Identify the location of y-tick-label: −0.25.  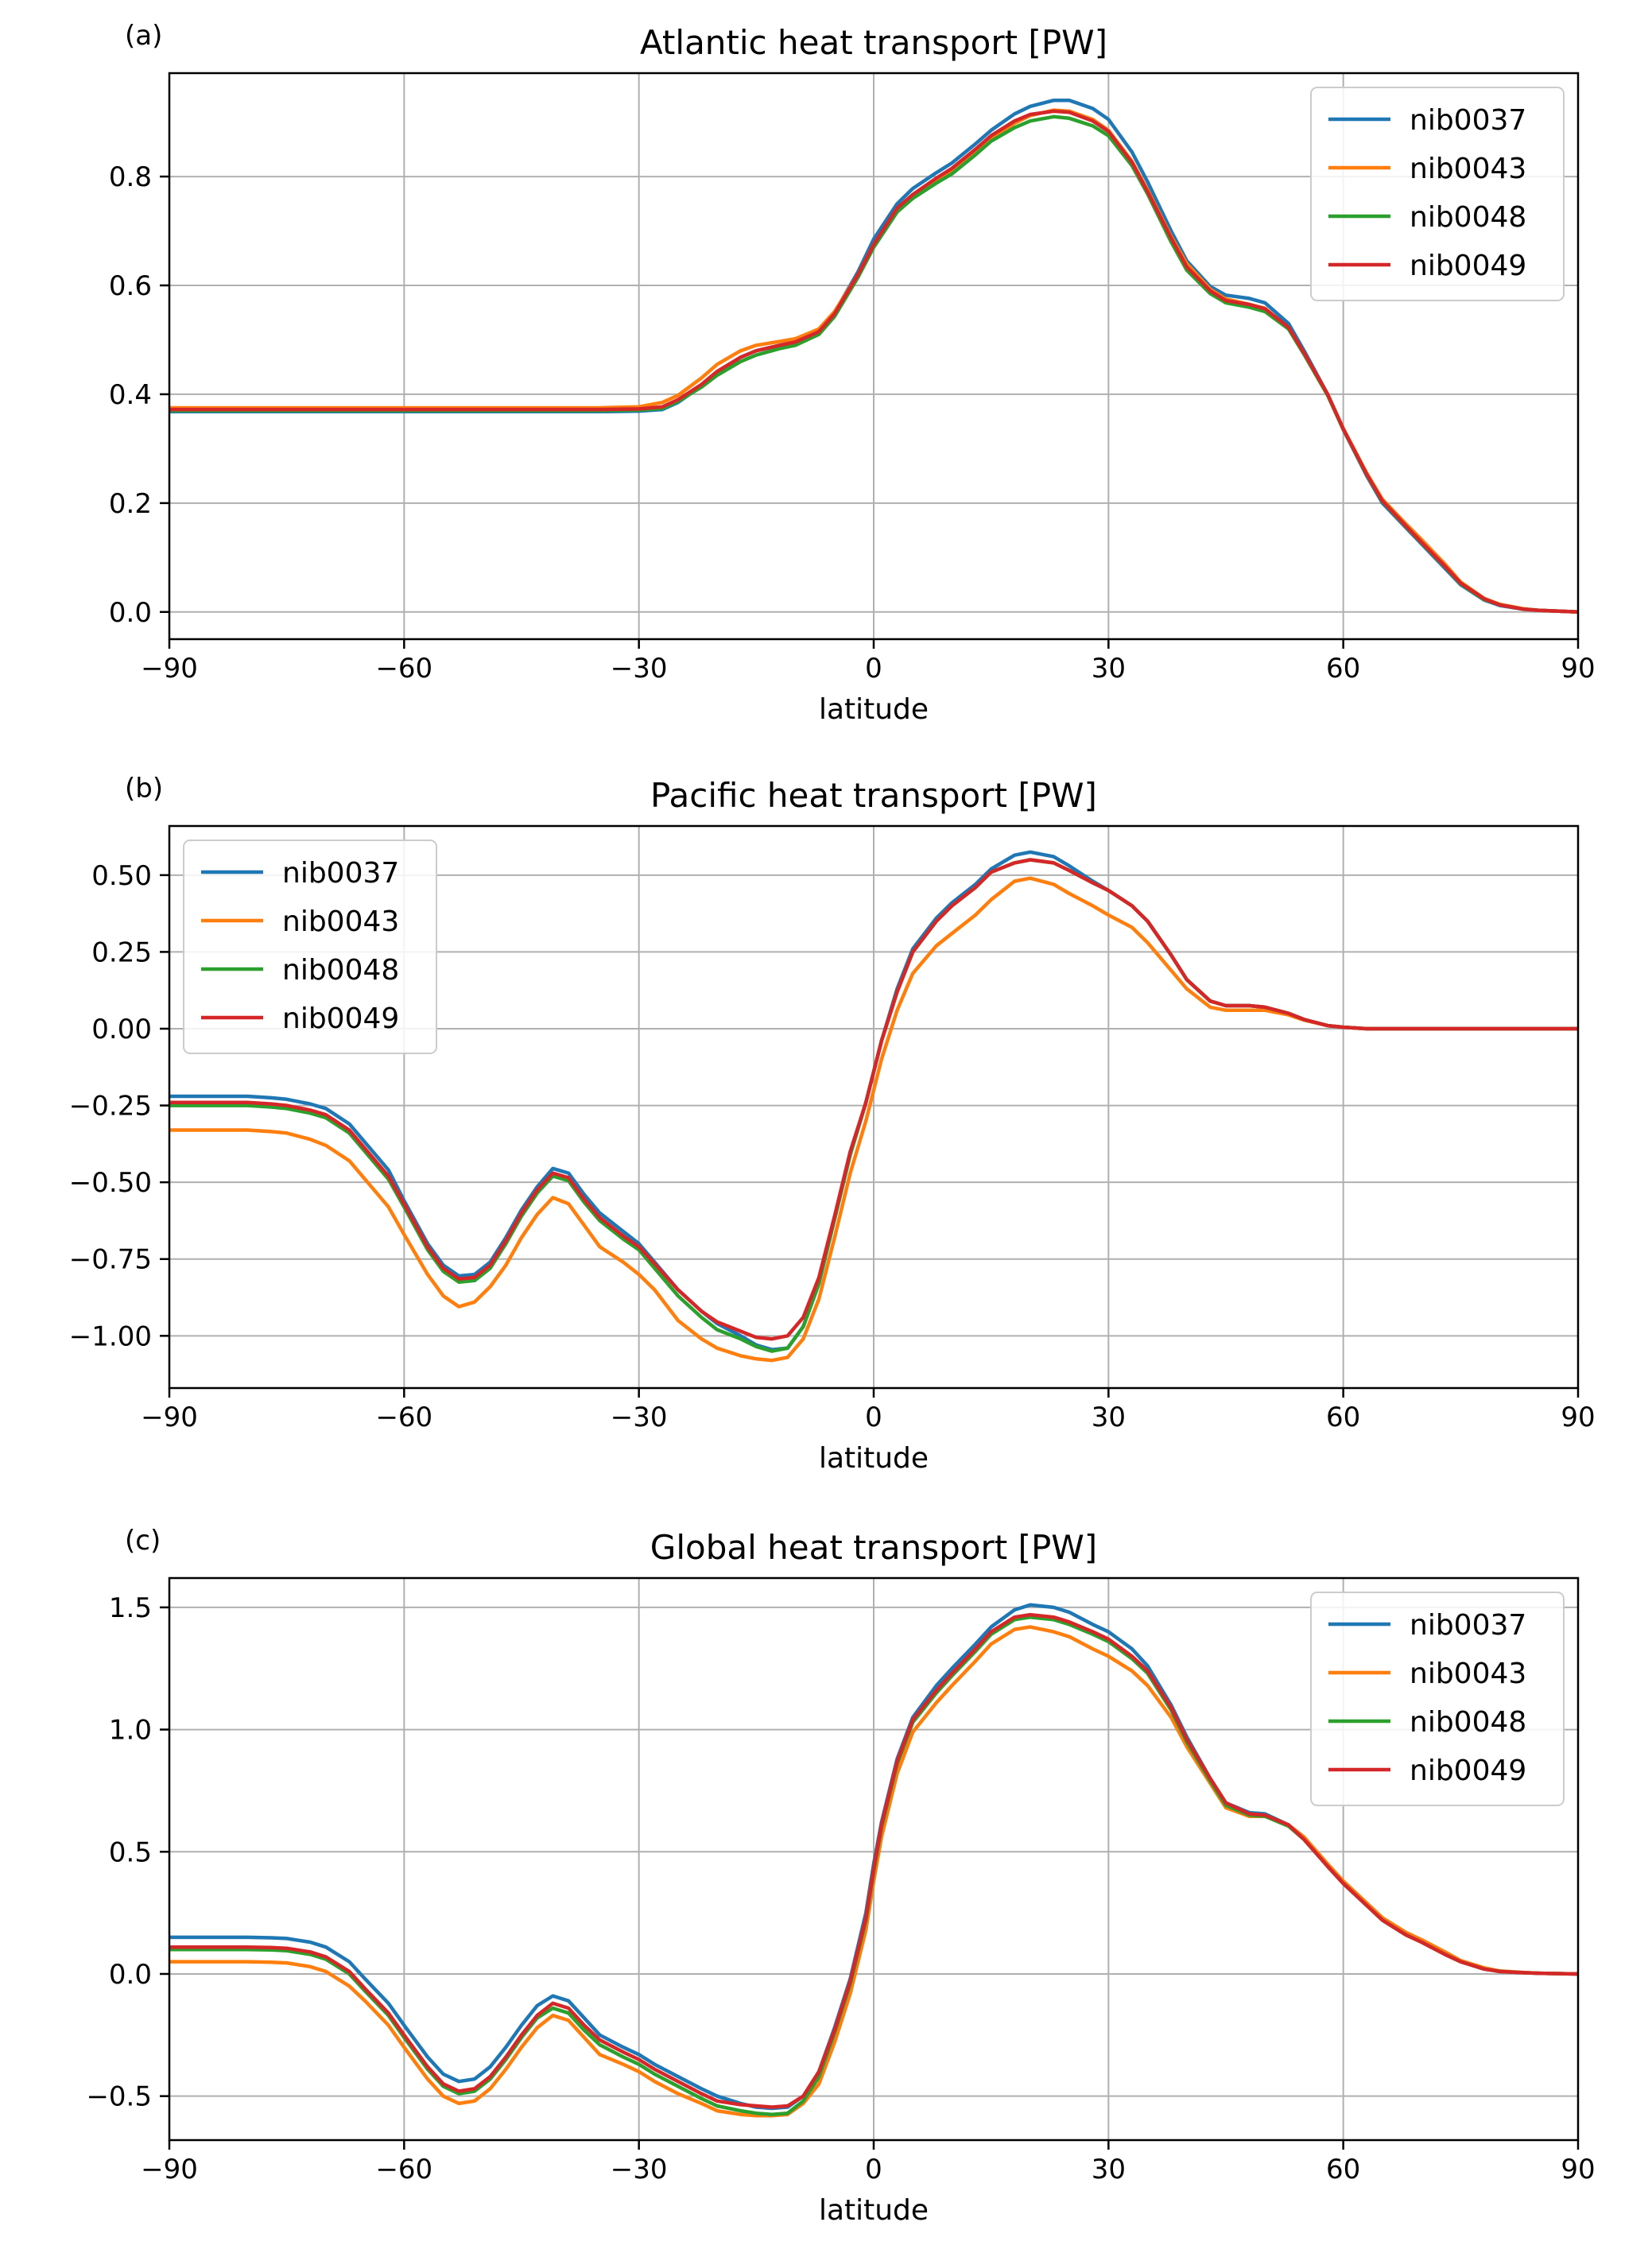
(110, 1107).